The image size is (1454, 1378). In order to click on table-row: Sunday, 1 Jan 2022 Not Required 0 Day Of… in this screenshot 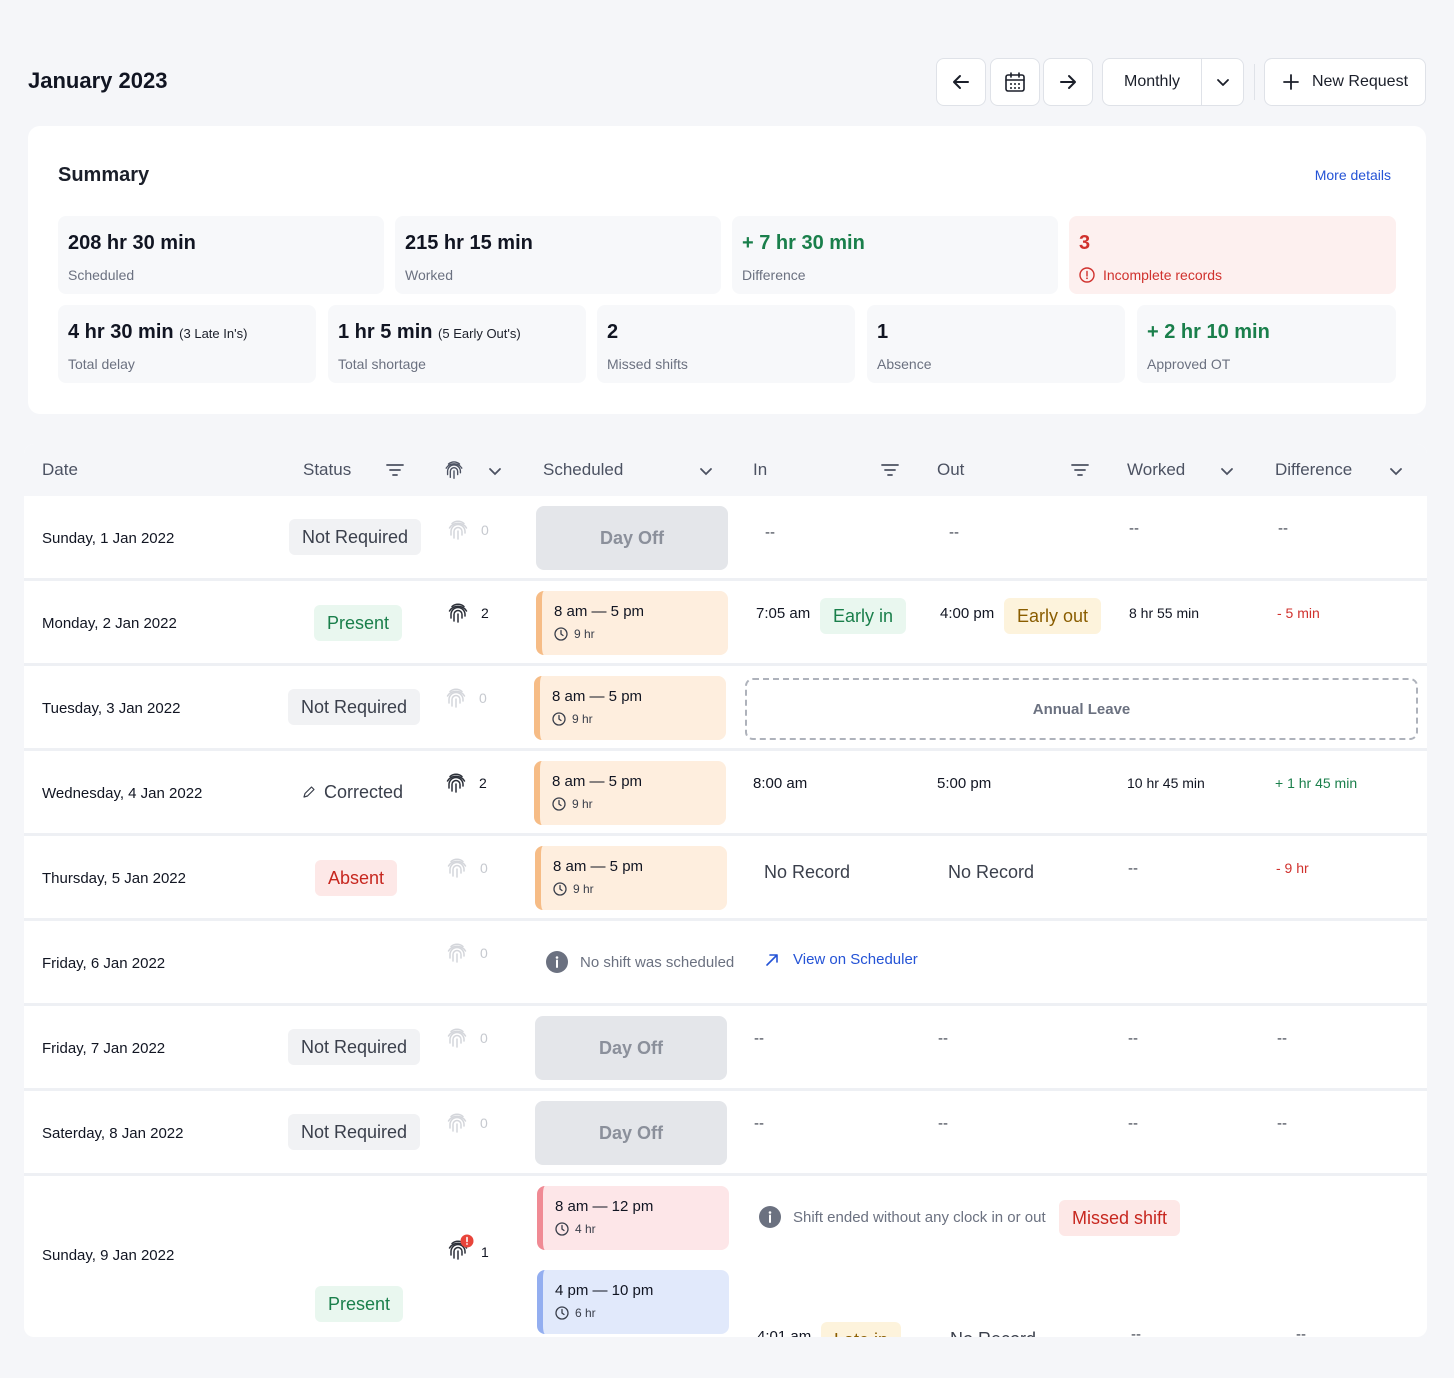, I will do `click(725, 538)`.